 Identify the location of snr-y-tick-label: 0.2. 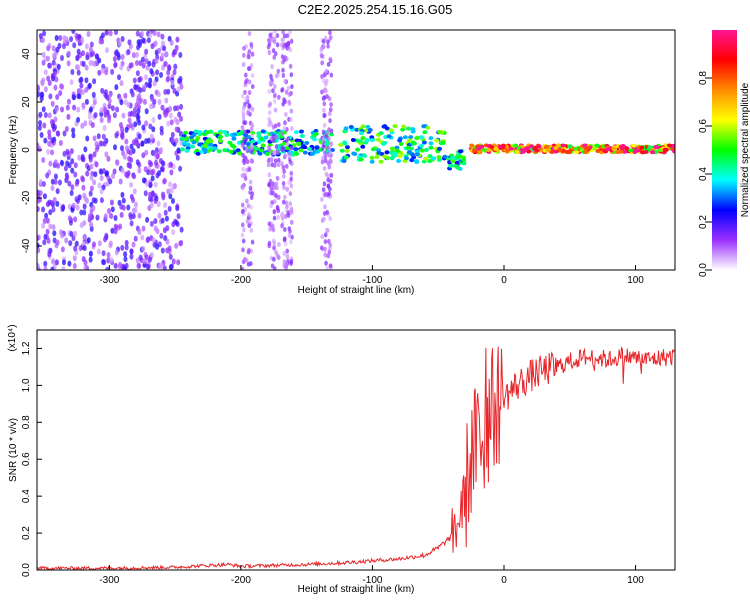
(26, 533).